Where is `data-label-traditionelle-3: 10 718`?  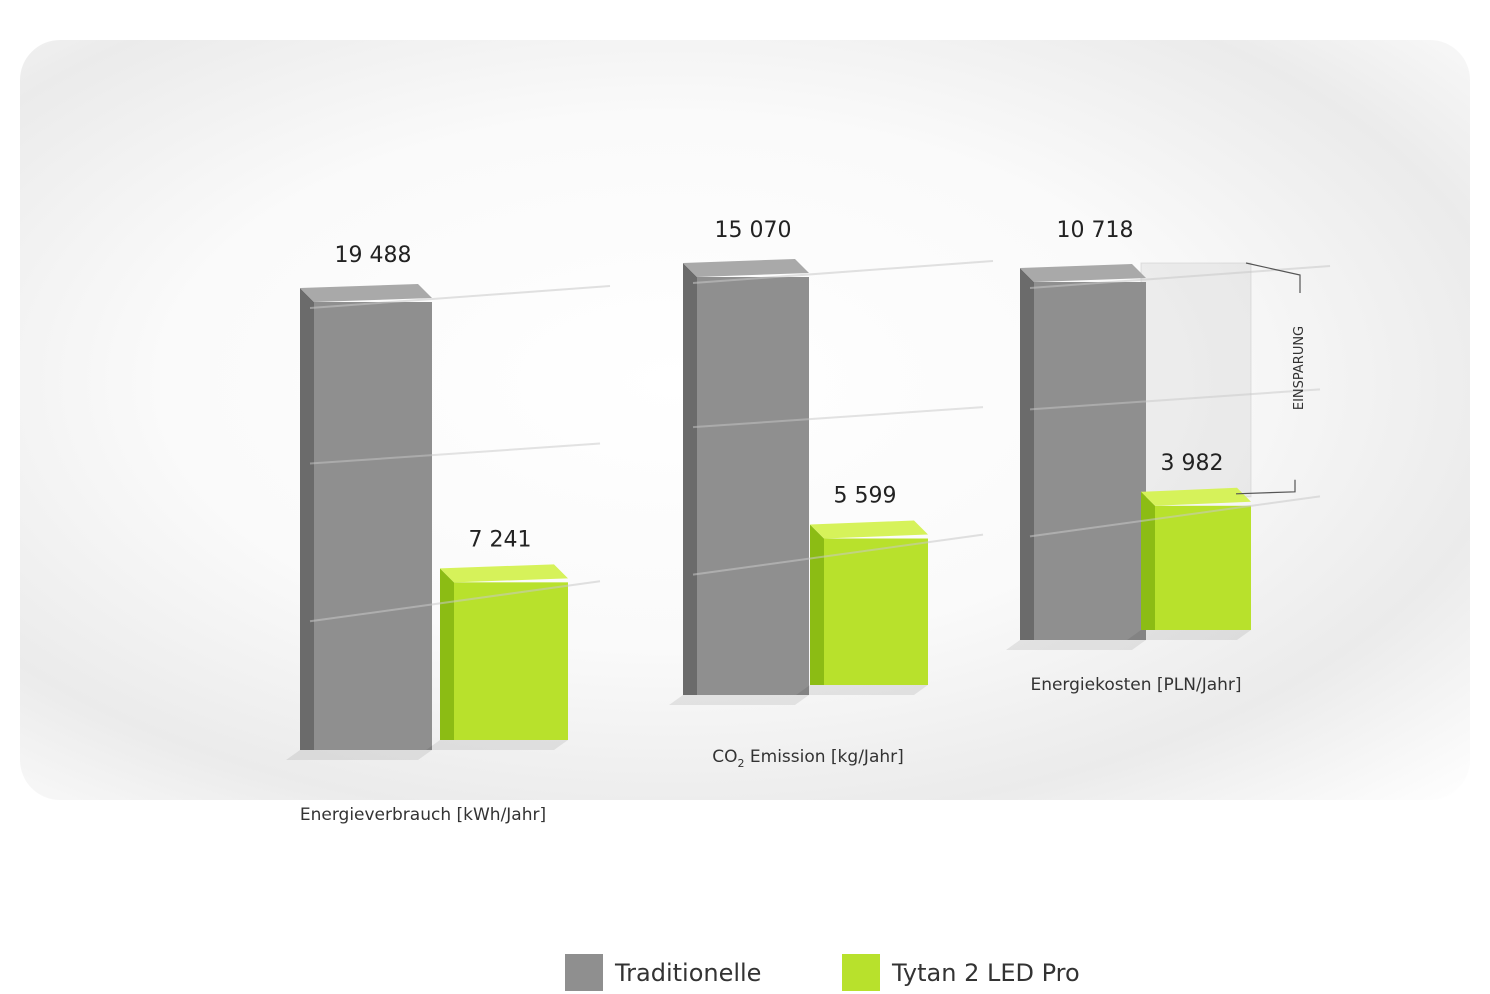 data-label-traditionelle-3: 10 718 is located at coordinates (1095, 230).